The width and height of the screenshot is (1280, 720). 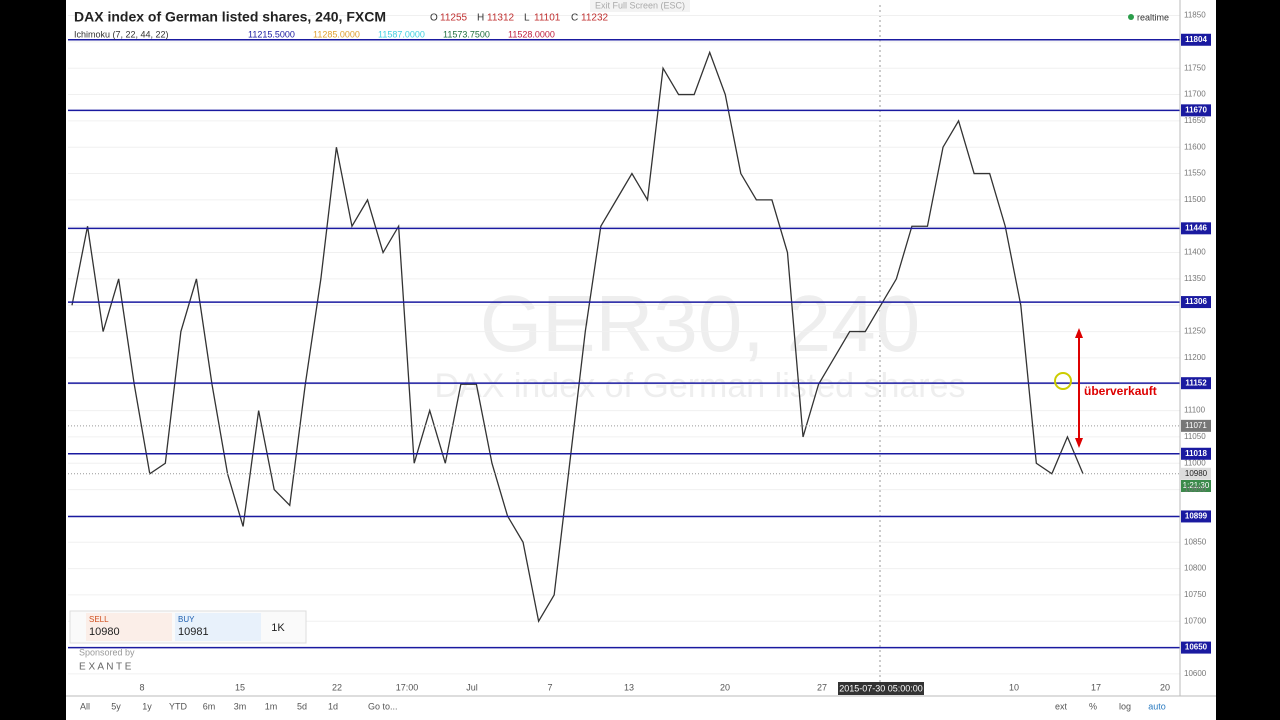 What do you see at coordinates (116, 706) in the screenshot?
I see `range-button: 5y` at bounding box center [116, 706].